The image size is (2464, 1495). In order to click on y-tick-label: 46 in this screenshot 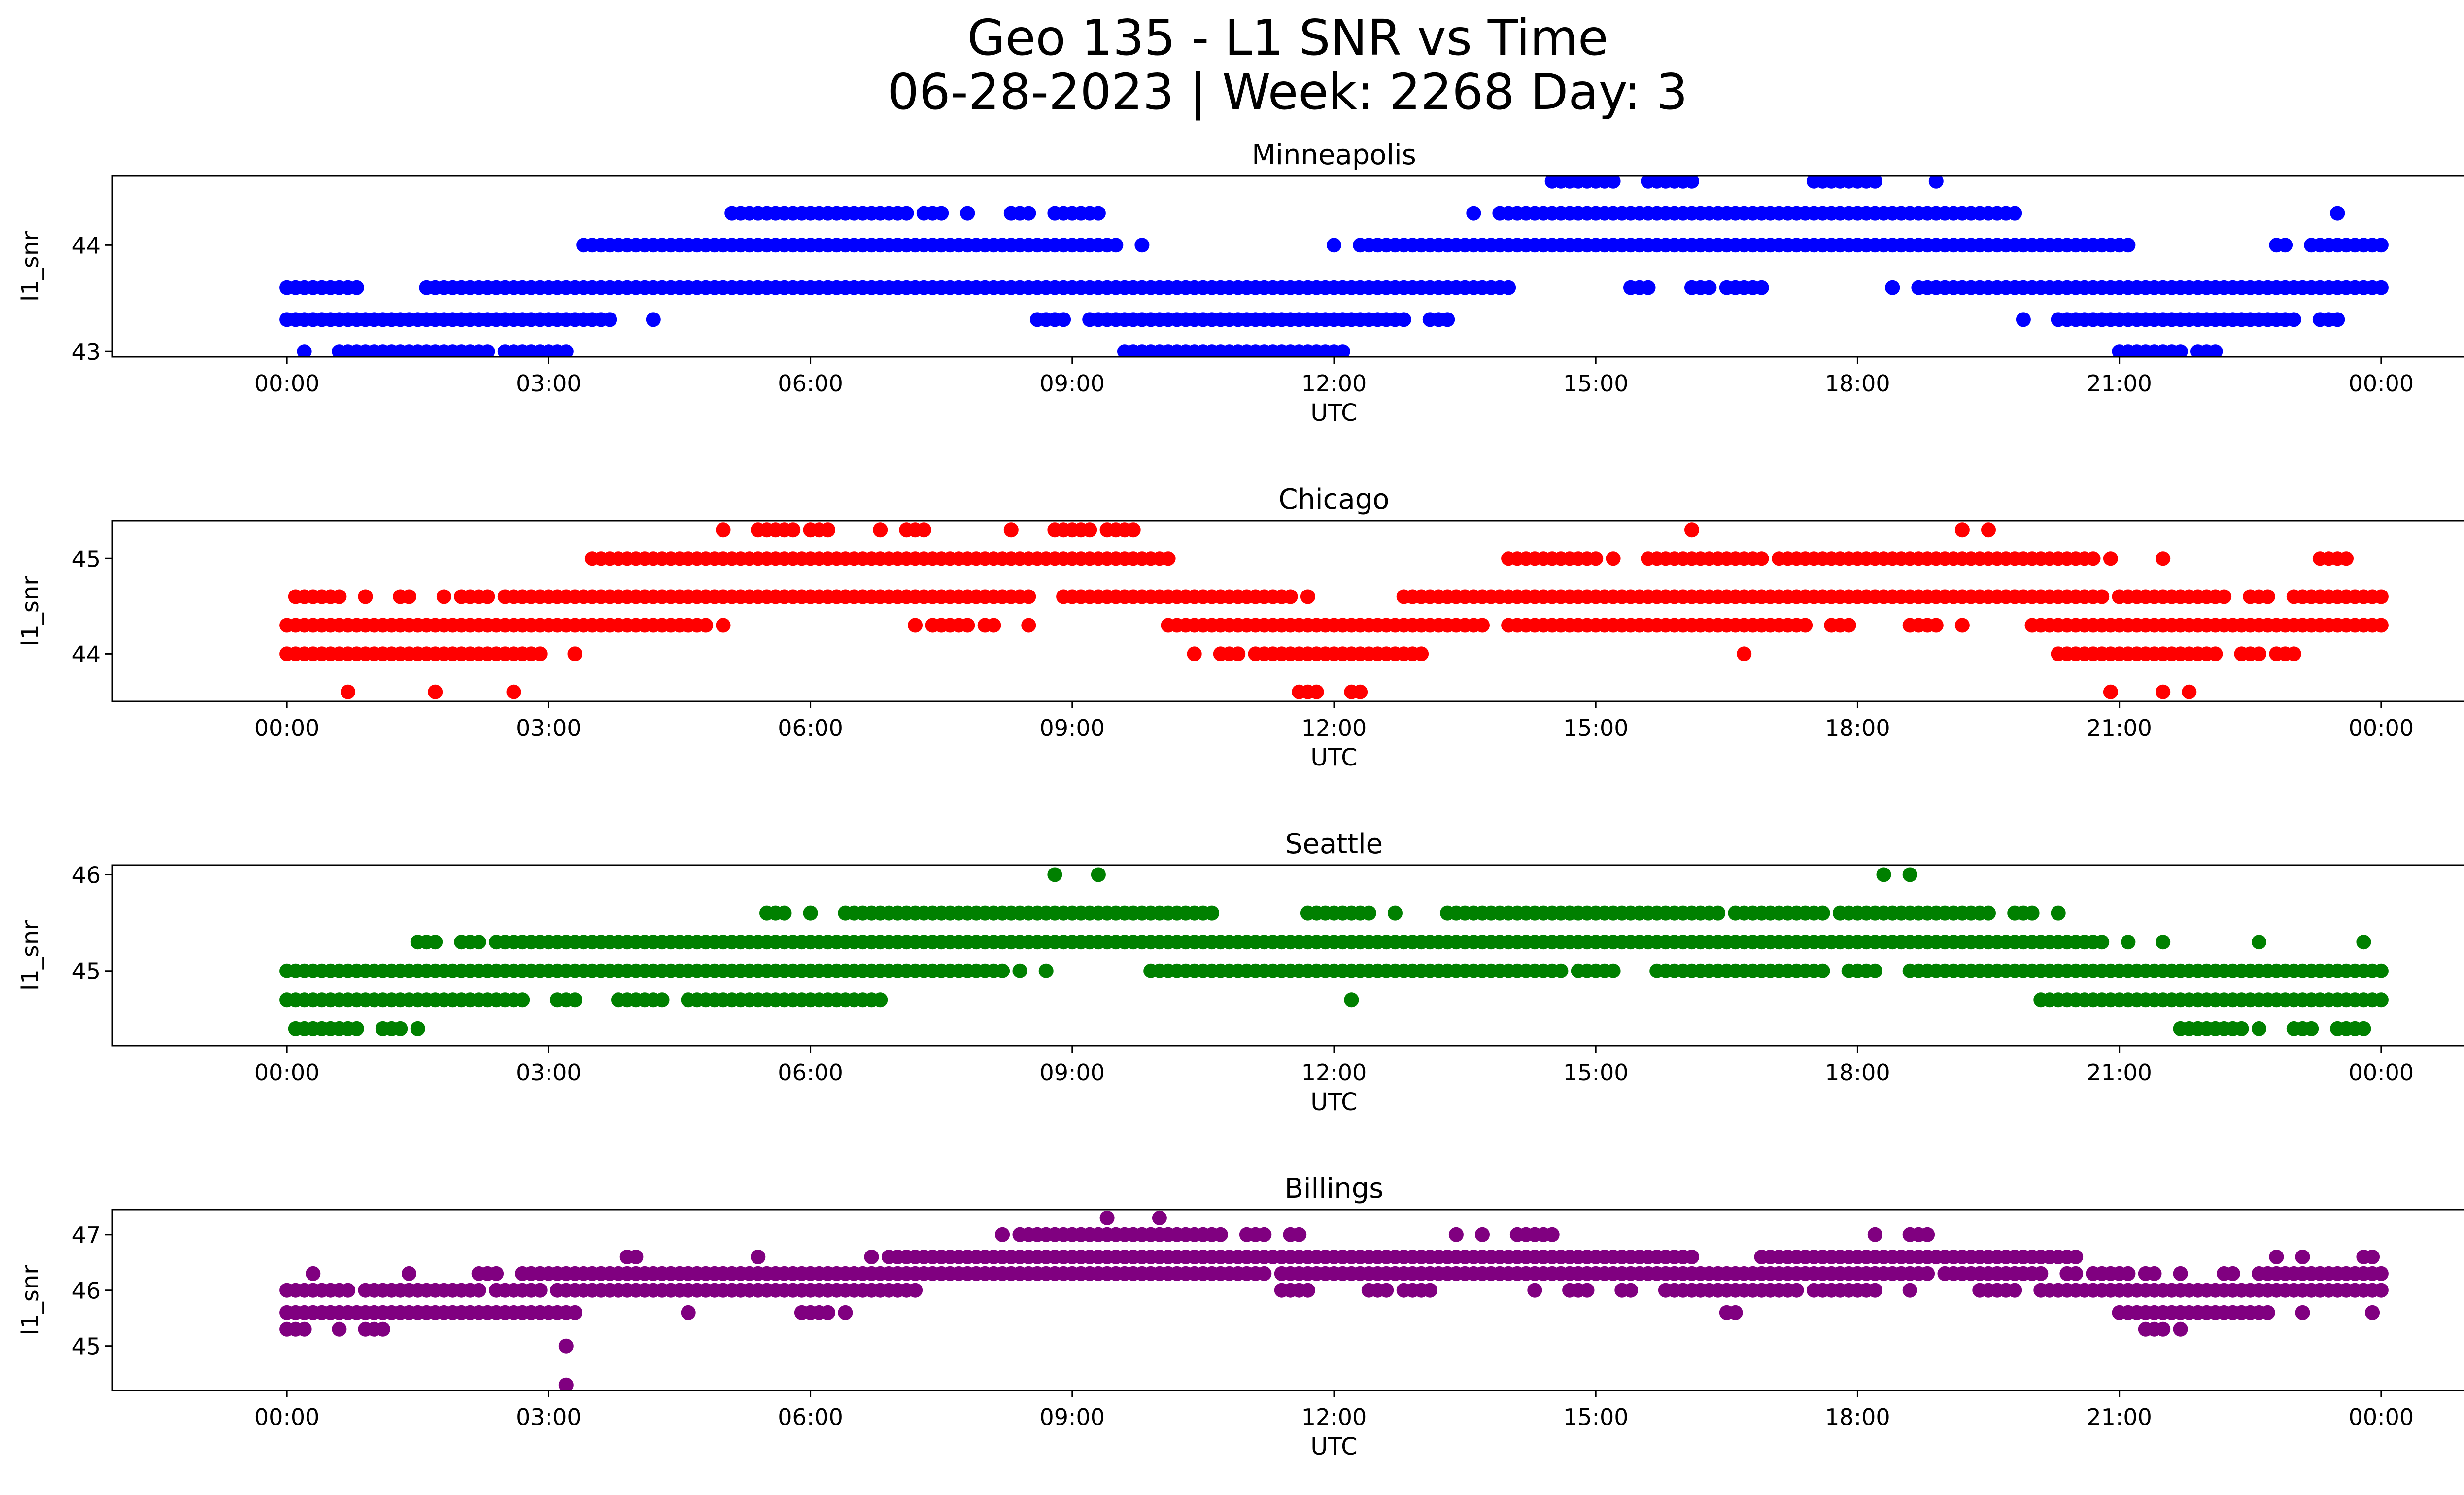, I will do `click(86, 1291)`.